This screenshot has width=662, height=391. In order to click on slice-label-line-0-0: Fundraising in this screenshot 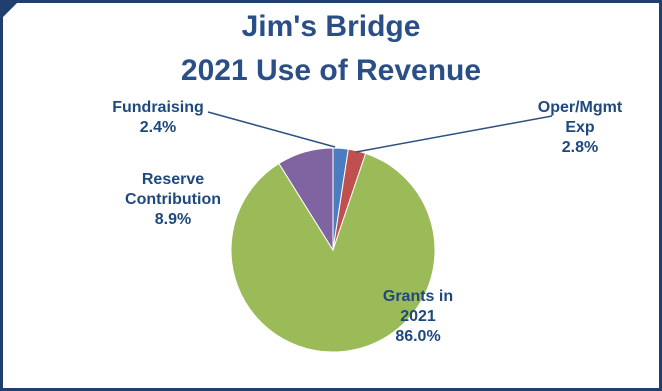, I will do `click(158, 107)`.